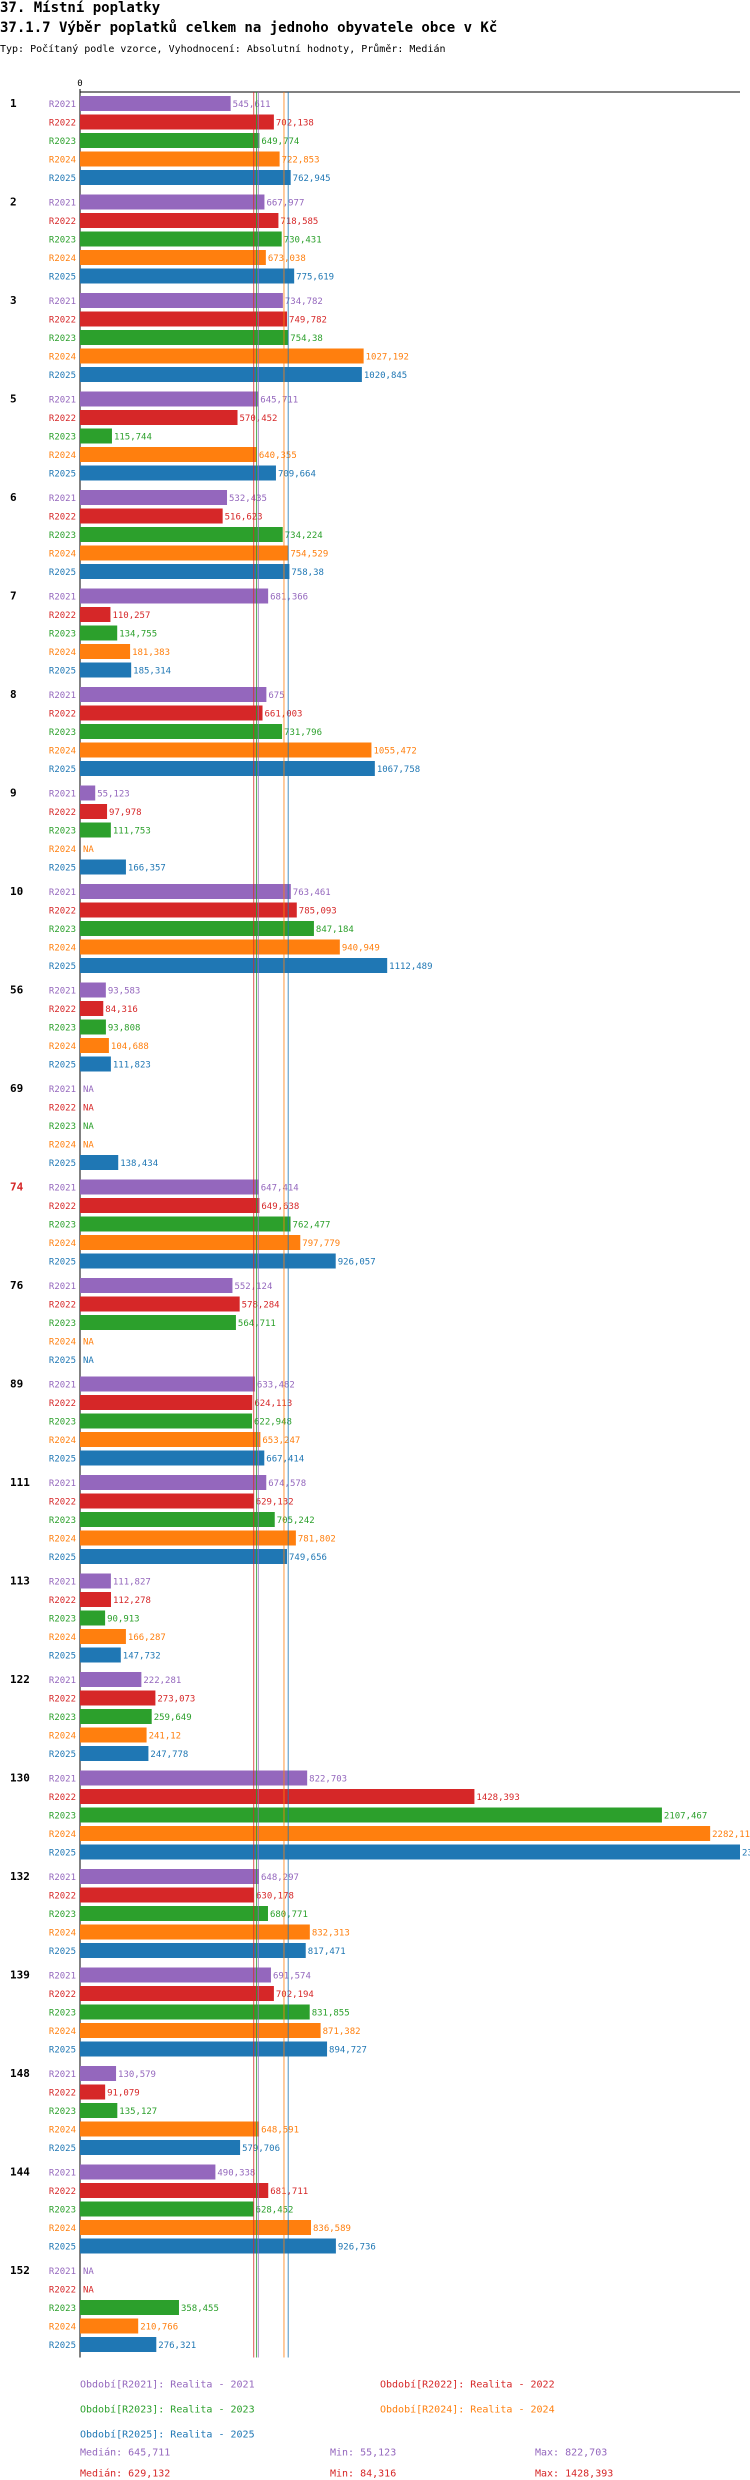 This screenshot has height=2480, width=750. What do you see at coordinates (16, 1384) in the screenshot?
I see `group-label: 89` at bounding box center [16, 1384].